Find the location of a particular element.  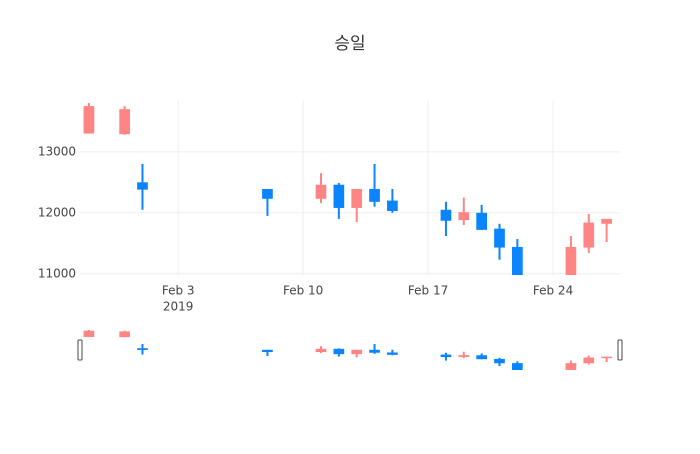

x-tick-label: Feb 10 is located at coordinates (303, 291).